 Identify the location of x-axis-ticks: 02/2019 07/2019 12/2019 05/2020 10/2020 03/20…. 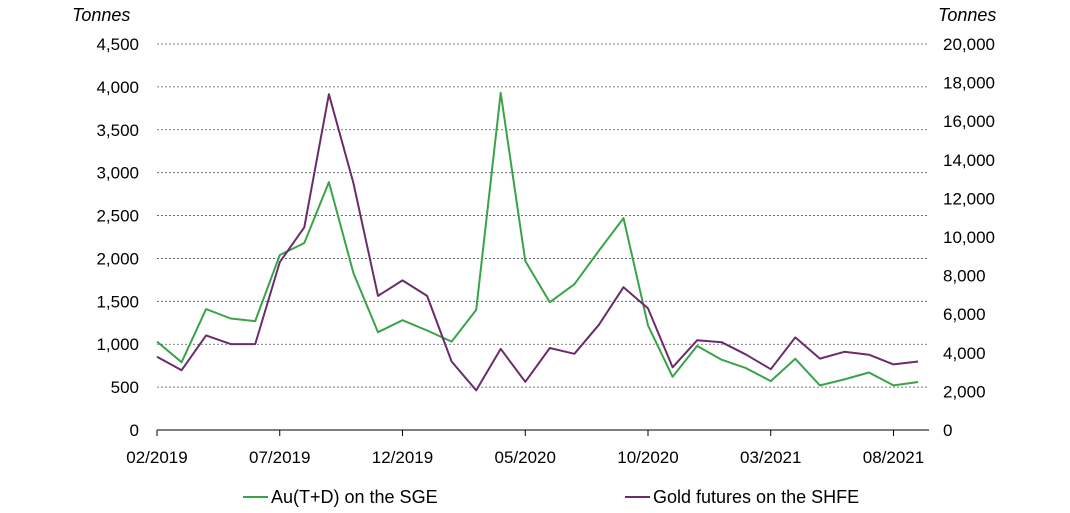
(525, 448).